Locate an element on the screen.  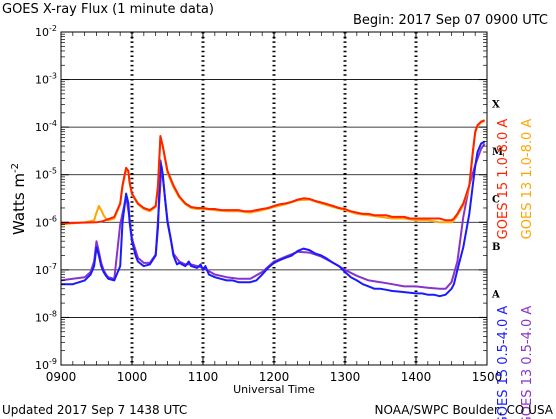
legend-item: GOES 15 0.5-4.0 A is located at coordinates (503, 362).